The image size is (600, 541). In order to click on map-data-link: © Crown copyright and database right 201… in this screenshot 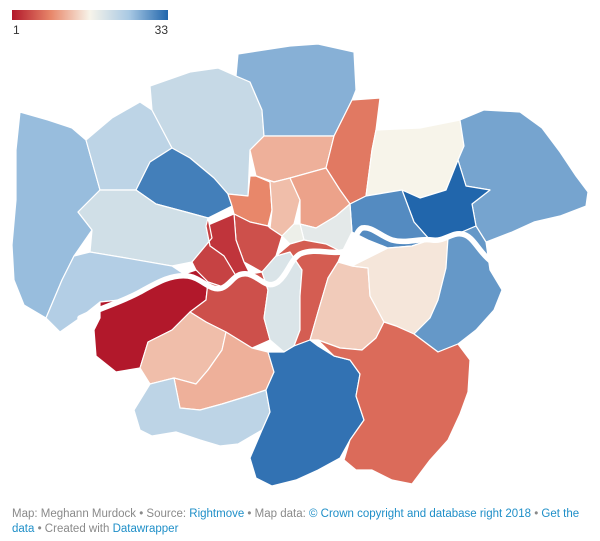, I will do `click(420, 514)`.